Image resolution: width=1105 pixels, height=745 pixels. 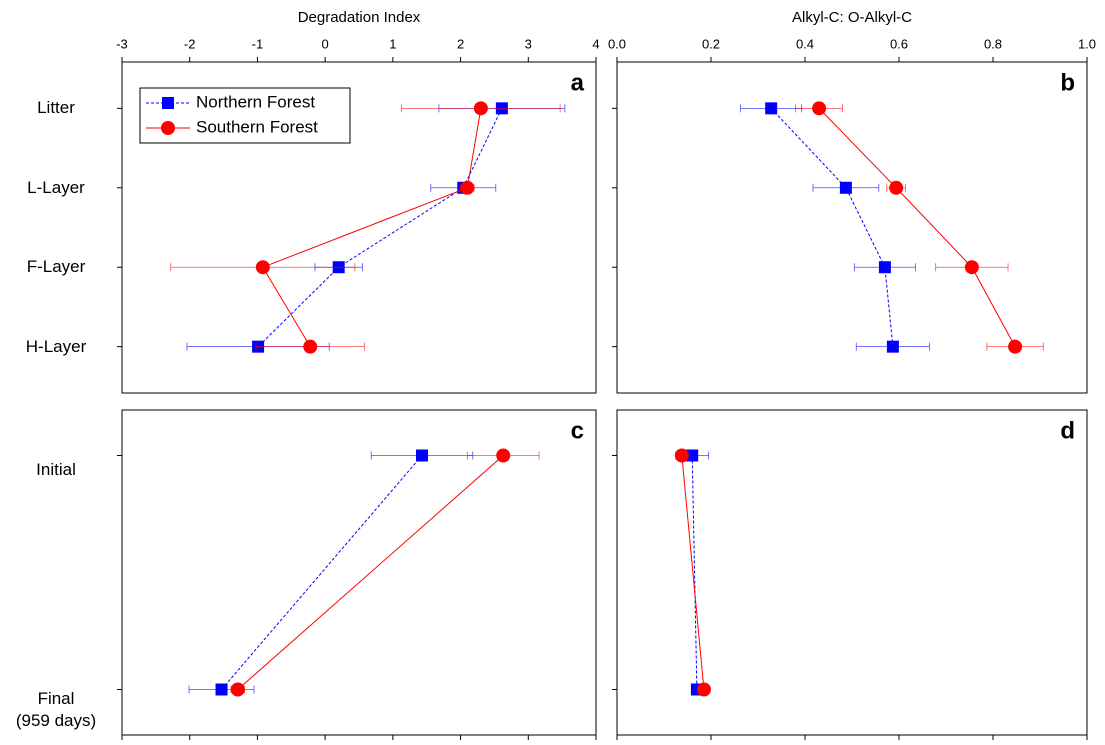 I want to click on y-tick-label: Litter, so click(x=56, y=108).